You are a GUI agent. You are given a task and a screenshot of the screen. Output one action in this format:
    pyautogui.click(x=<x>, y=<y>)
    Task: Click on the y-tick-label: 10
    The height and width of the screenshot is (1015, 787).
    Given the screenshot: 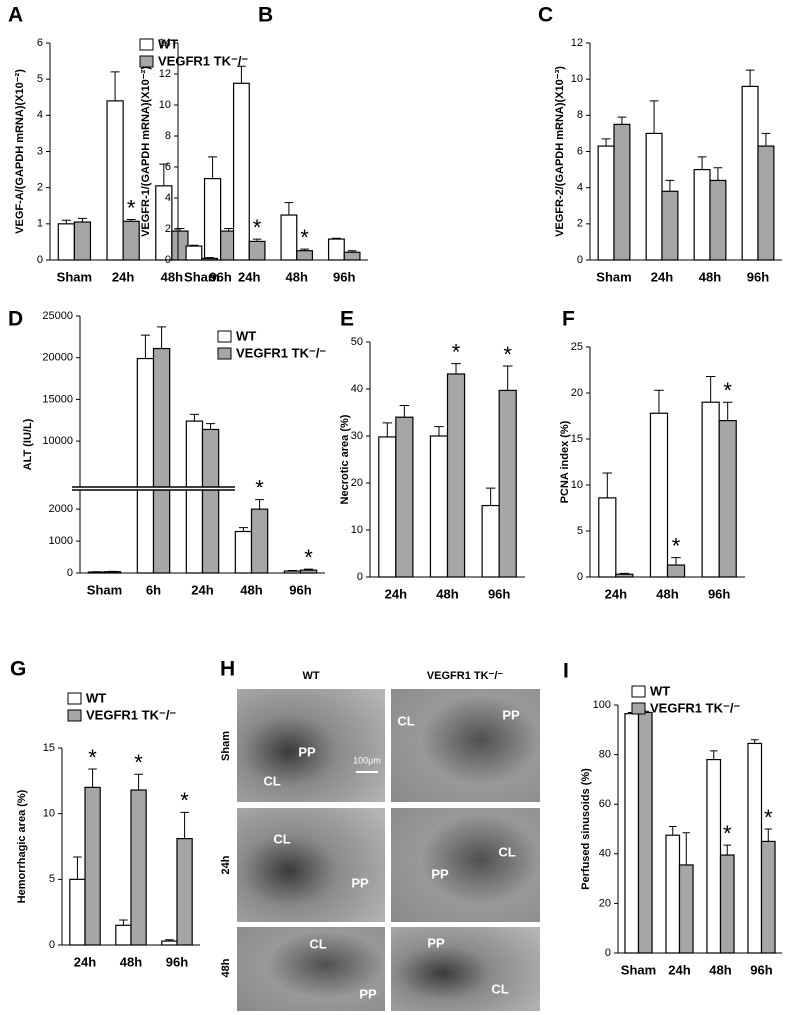 What is the action you would take?
    pyautogui.click(x=49, y=814)
    